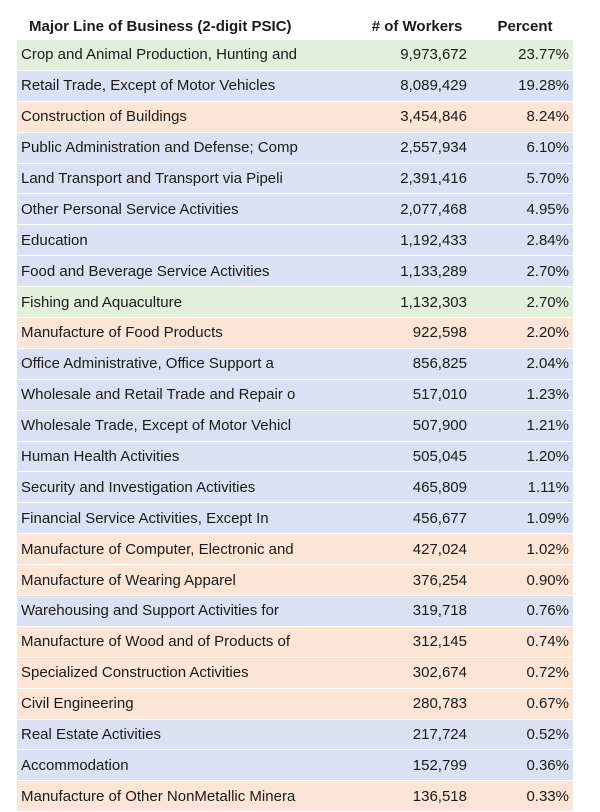 The height and width of the screenshot is (812, 600). What do you see at coordinates (417, 518) in the screenshot?
I see `row-workers-count: 456,677` at bounding box center [417, 518].